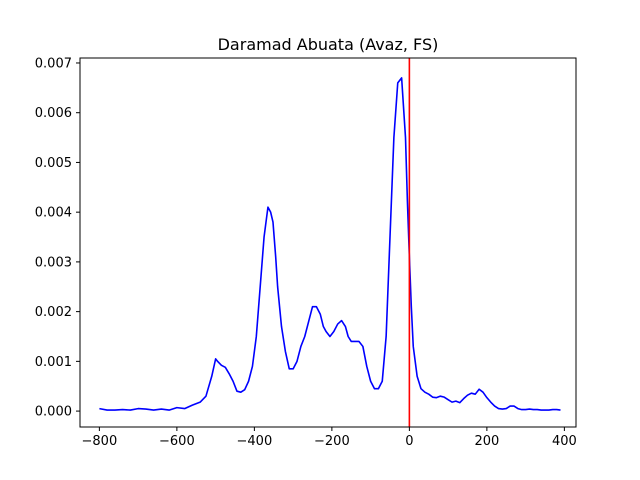 This screenshot has height=480, width=640. What do you see at coordinates (332, 441) in the screenshot?
I see `x-tick-label: −200` at bounding box center [332, 441].